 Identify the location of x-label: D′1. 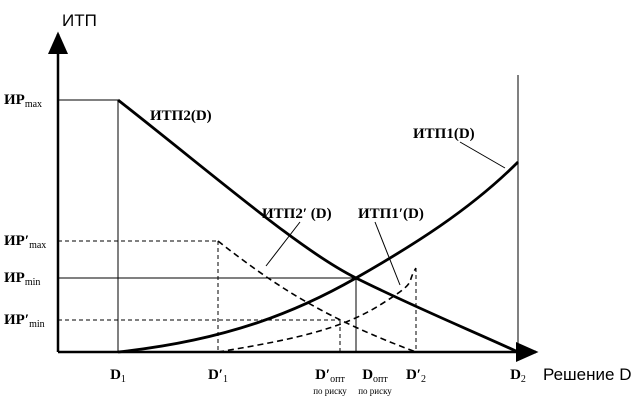
(218, 376).